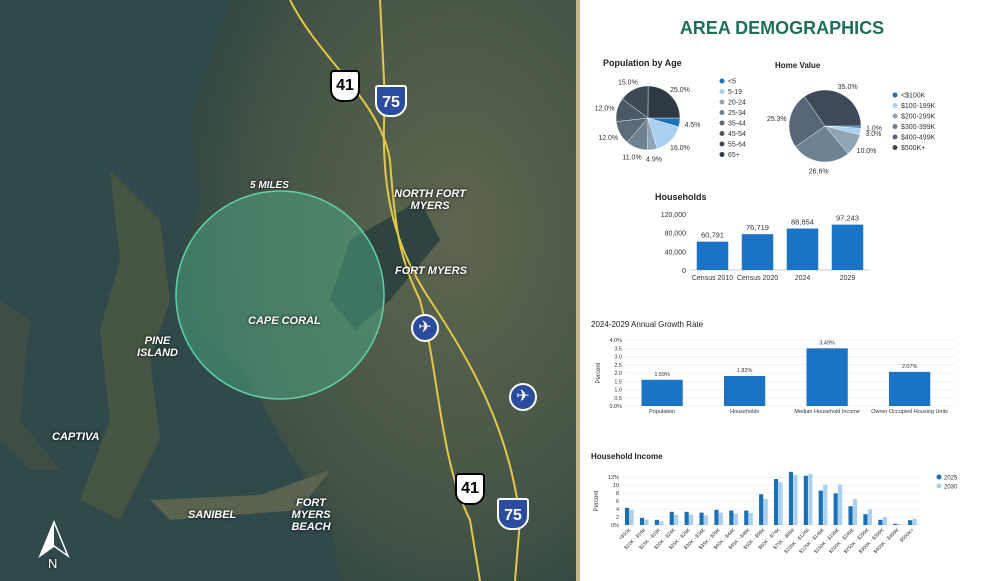  Describe the element at coordinates (712, 235) in the screenshot. I see `bar-value-label: 60,791` at that location.